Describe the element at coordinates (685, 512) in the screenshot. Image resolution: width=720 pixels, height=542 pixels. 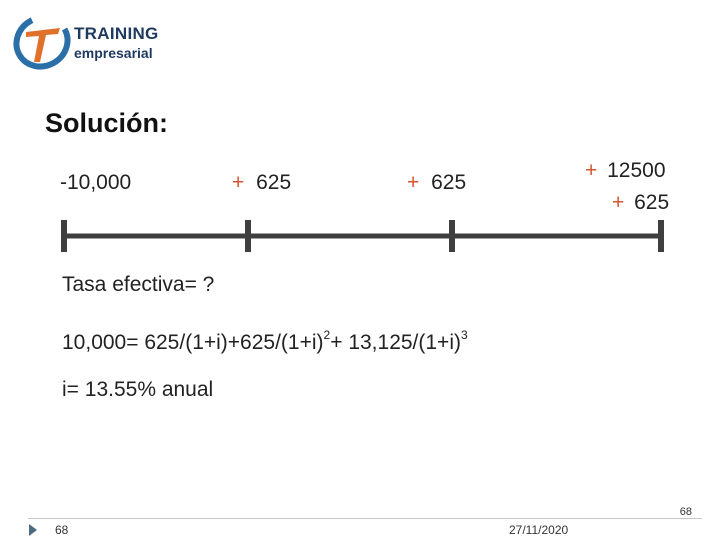
I see `page-number-right: 68` at that location.